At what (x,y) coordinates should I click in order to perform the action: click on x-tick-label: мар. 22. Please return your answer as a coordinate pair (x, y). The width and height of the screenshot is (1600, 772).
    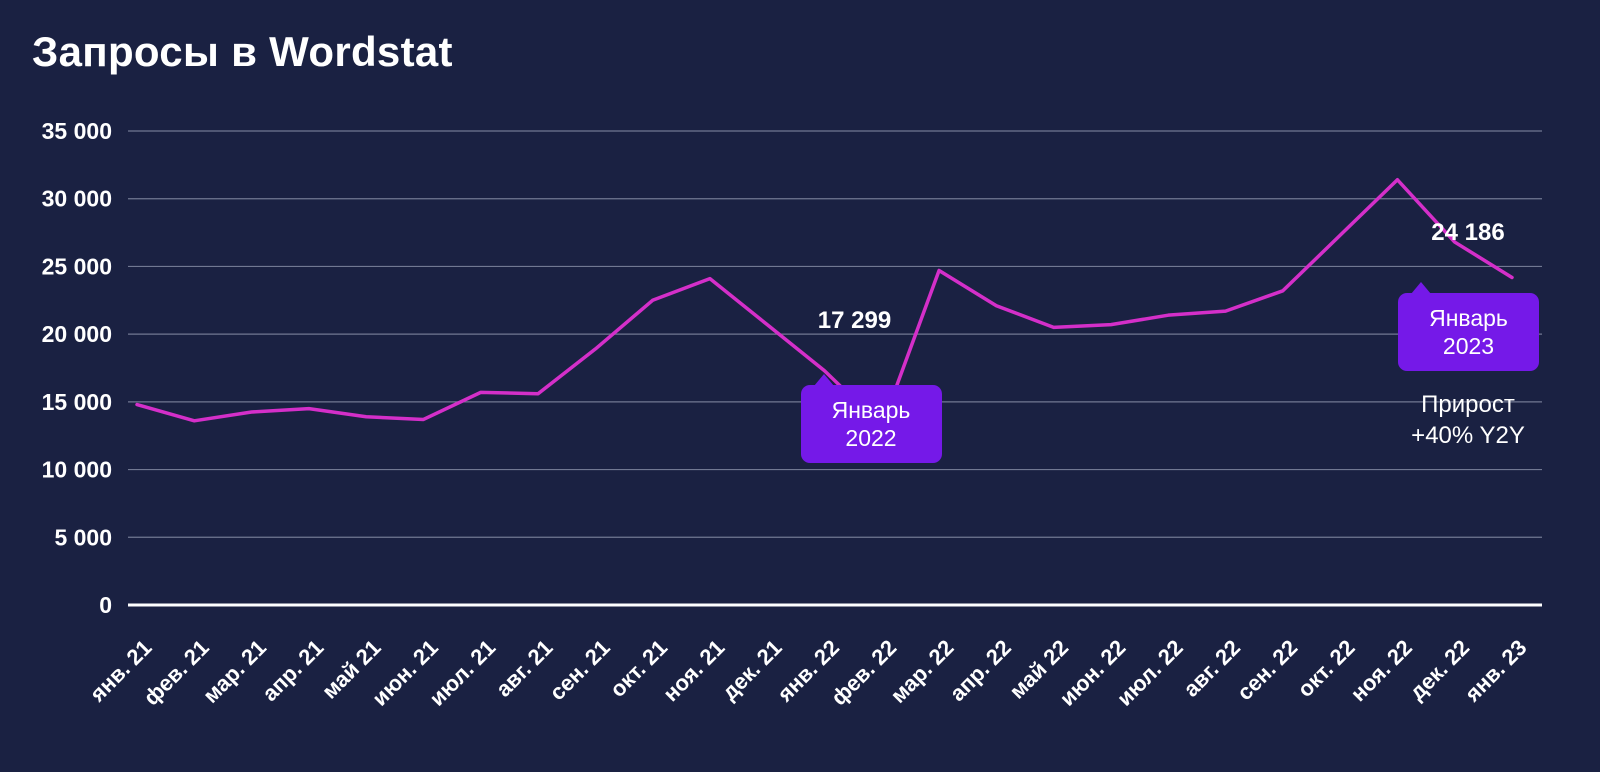
    Looking at the image, I should click on (922, 671).